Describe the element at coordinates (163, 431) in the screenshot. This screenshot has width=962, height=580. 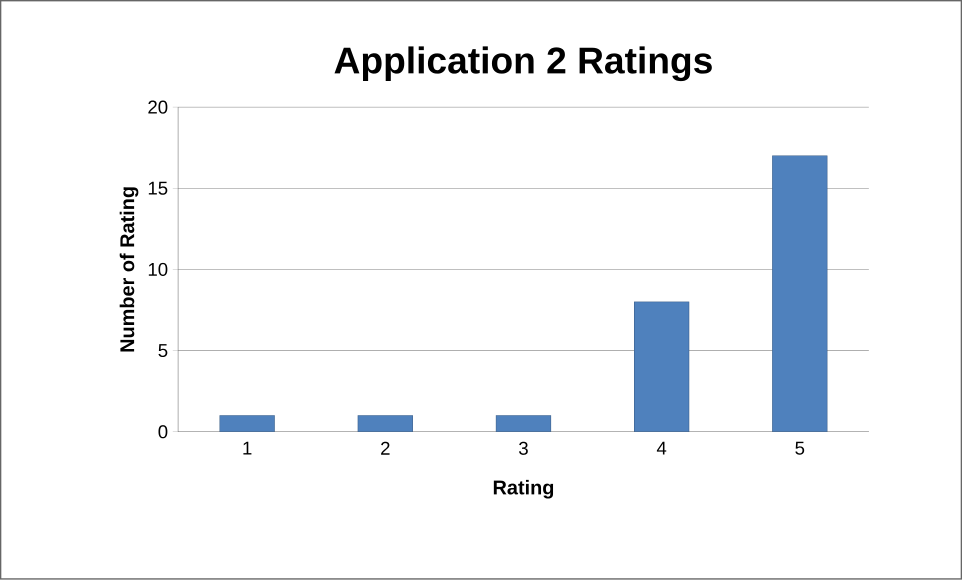
I see `y-tick-label: 0` at that location.